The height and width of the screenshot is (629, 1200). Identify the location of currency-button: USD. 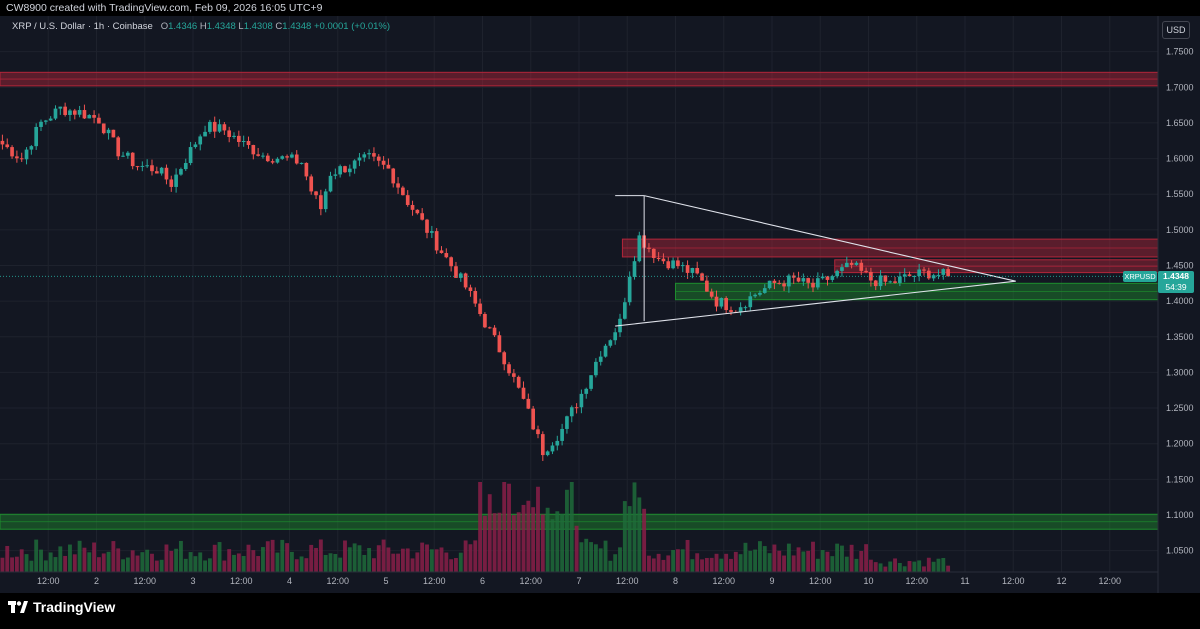
(1176, 30).